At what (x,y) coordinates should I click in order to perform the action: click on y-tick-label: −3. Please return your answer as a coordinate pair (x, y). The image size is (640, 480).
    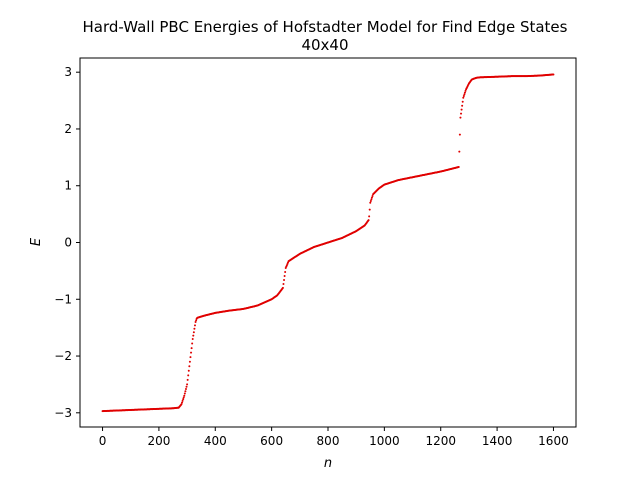
    Looking at the image, I should click on (63, 413).